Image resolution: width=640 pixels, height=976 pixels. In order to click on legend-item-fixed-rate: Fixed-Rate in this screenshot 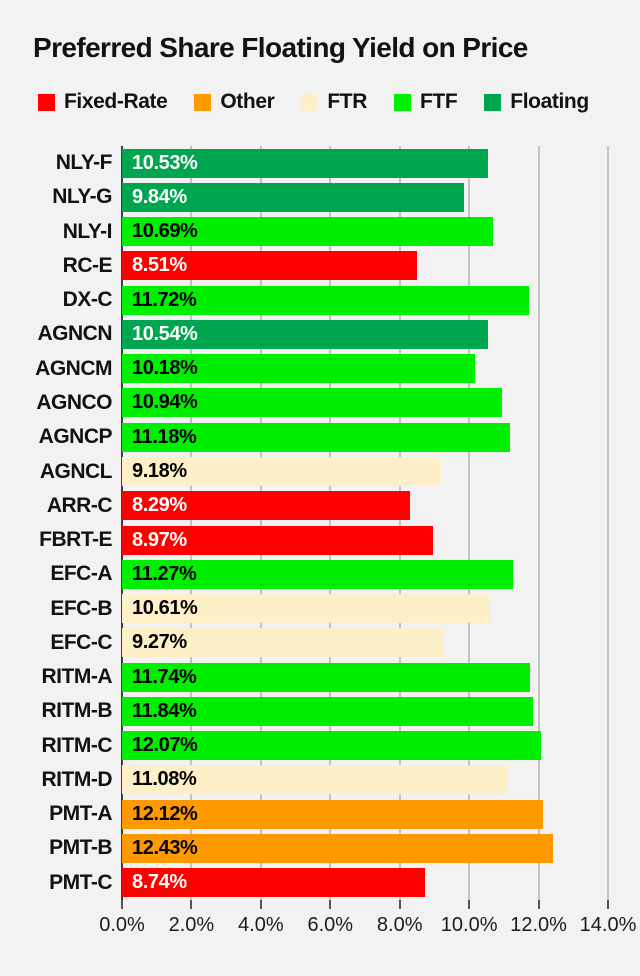, I will do `click(103, 102)`.